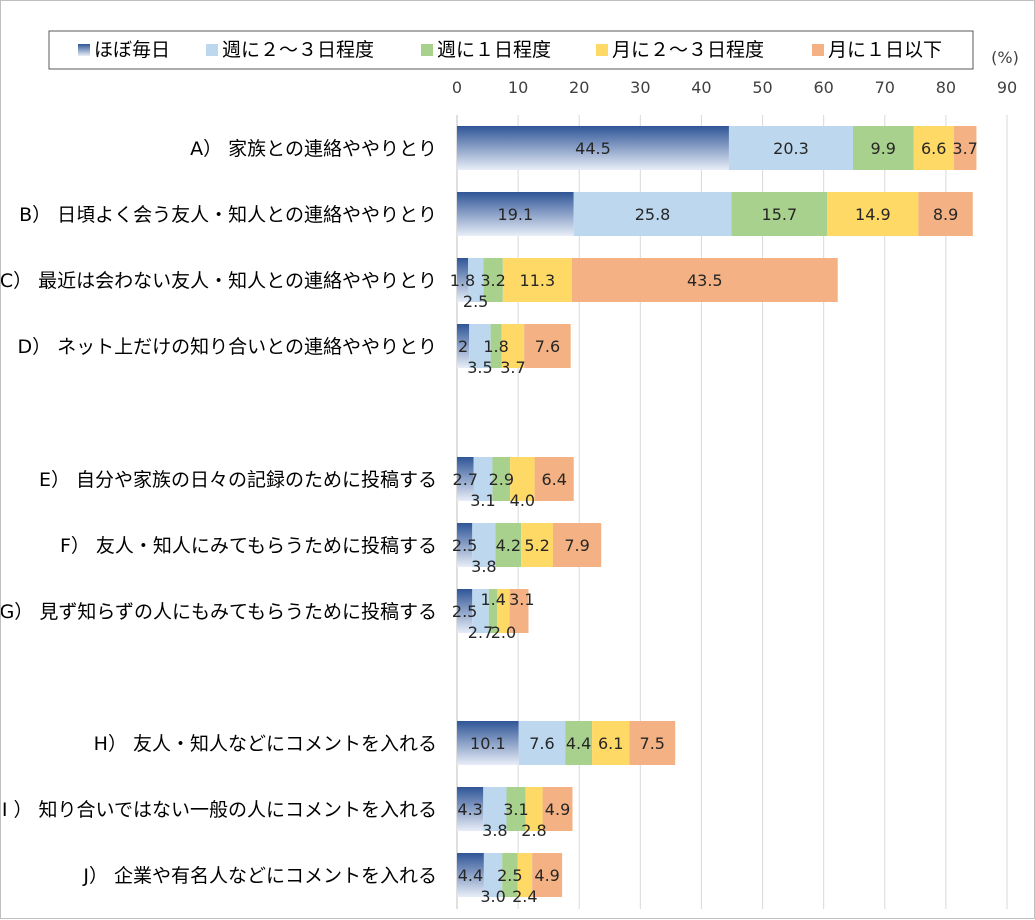  What do you see at coordinates (885, 87) in the screenshot?
I see `x-tick-label: 70` at bounding box center [885, 87].